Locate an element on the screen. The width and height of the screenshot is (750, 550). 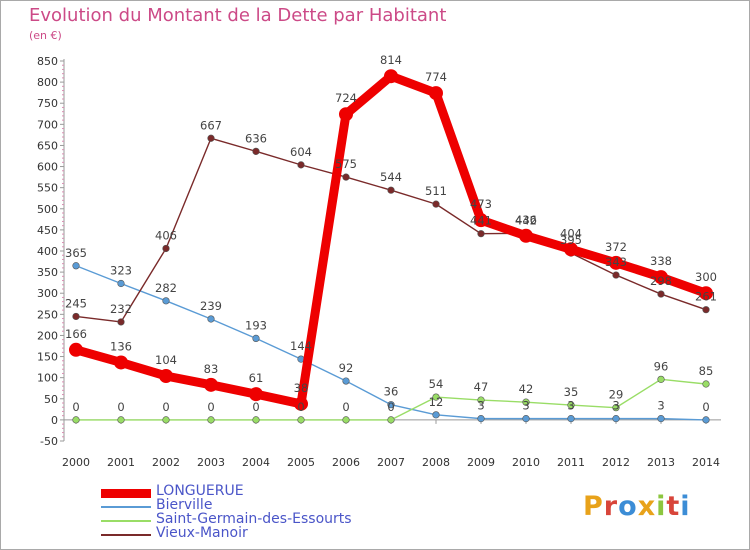
data-label-saint-germain-des-essourts: 85 is located at coordinates (706, 371).